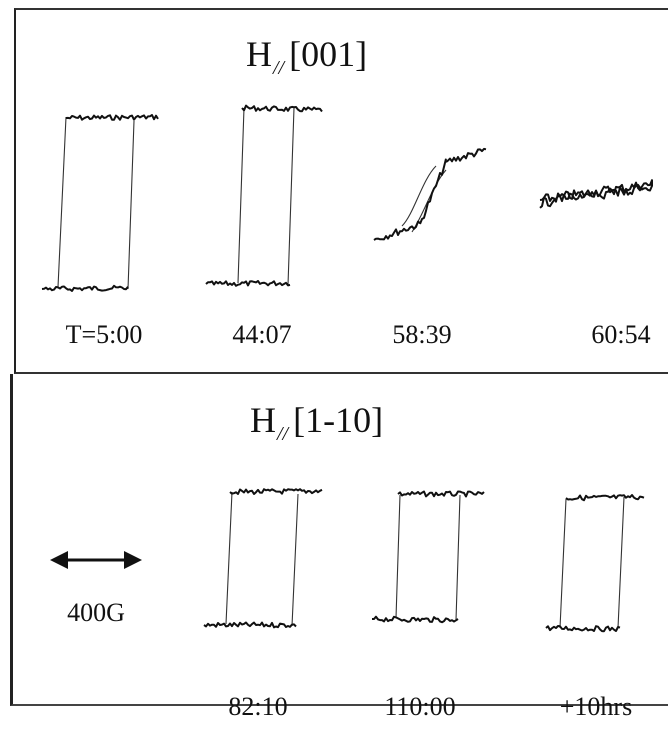  I want to click on caption-loop-2: 44:07, so click(262, 334).